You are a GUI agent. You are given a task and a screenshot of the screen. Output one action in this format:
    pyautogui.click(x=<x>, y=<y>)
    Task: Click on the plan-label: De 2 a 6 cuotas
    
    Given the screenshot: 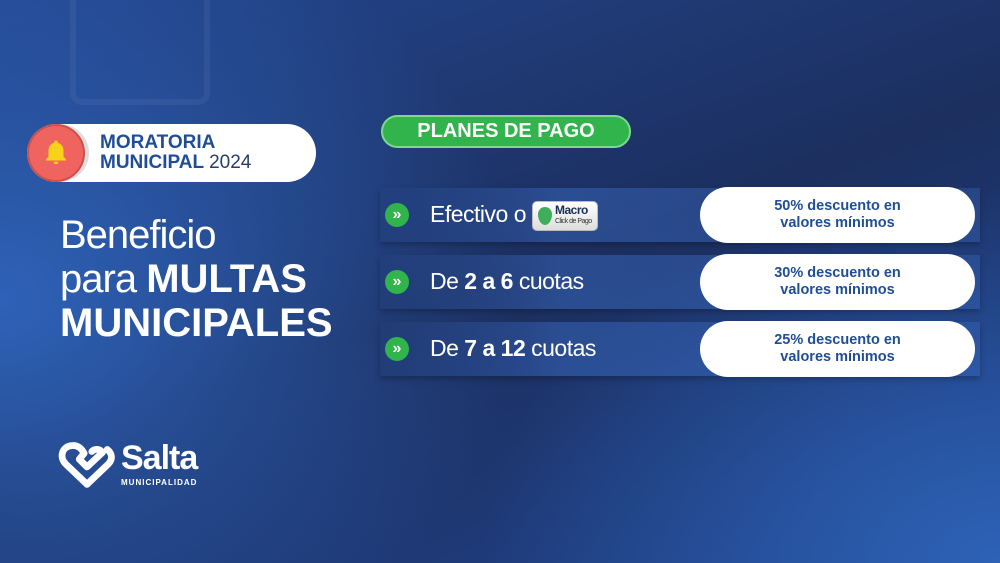 What is the action you would take?
    pyautogui.click(x=507, y=281)
    